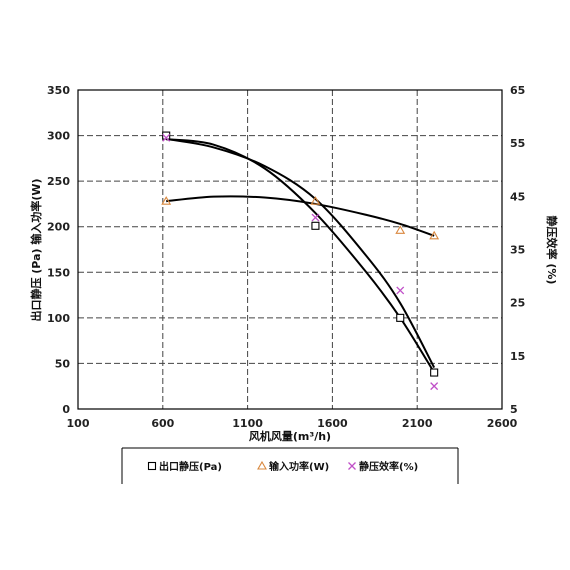 The width and height of the screenshot is (570, 570). Describe the element at coordinates (552, 250) in the screenshot. I see `right-axis-title: 静压效率 (%)` at that location.